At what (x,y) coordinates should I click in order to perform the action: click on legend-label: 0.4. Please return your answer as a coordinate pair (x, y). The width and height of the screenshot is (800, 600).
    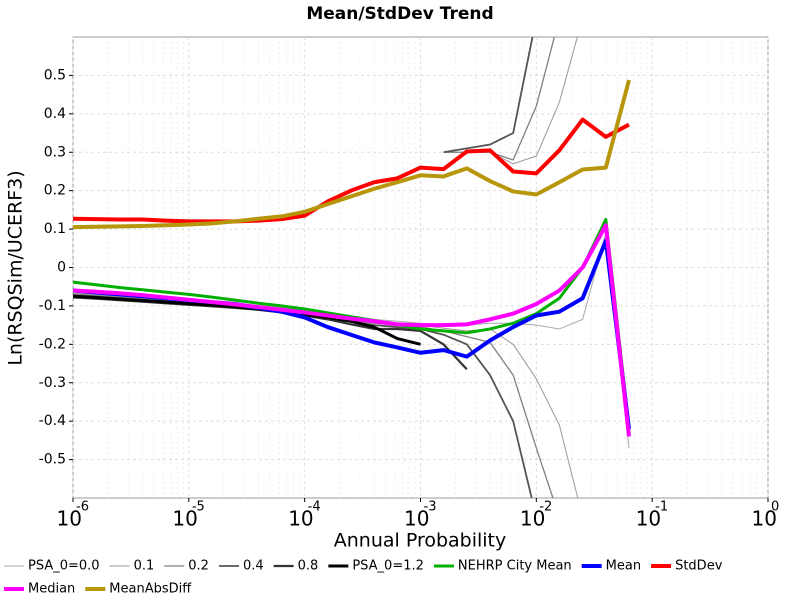
    Looking at the image, I should click on (253, 566).